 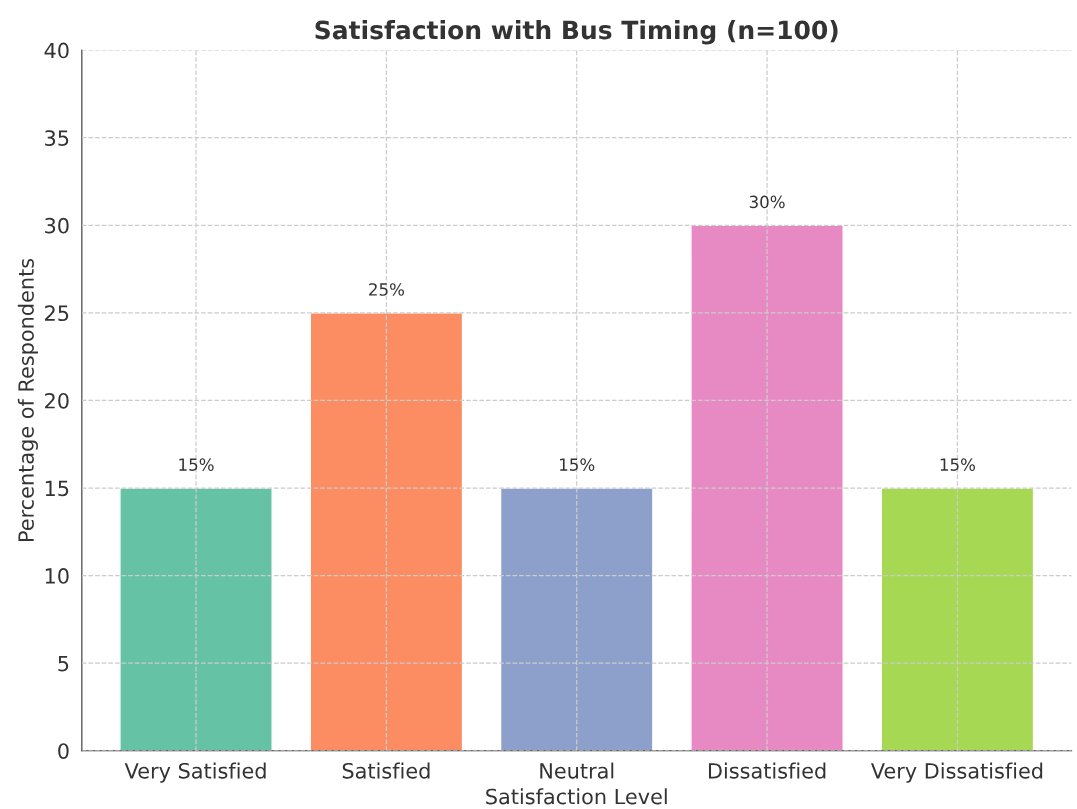 What do you see at coordinates (27, 399) in the screenshot?
I see `y-axis-title: Percentage of Respondents` at bounding box center [27, 399].